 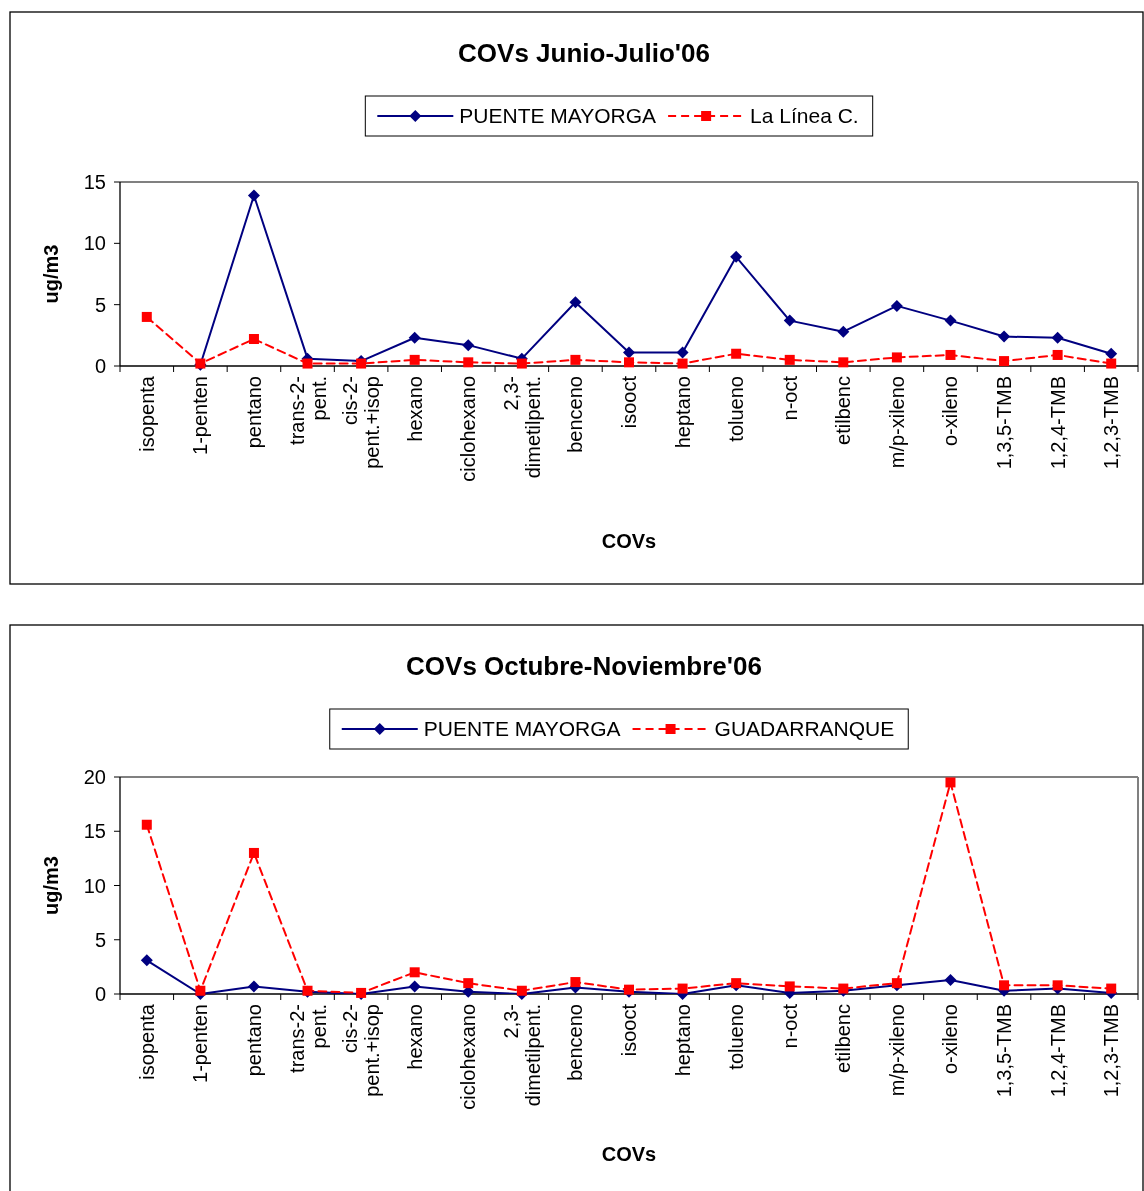 What do you see at coordinates (584, 666) in the screenshot?
I see `chart-title: COVs Octubre-Noviembre'06` at bounding box center [584, 666].